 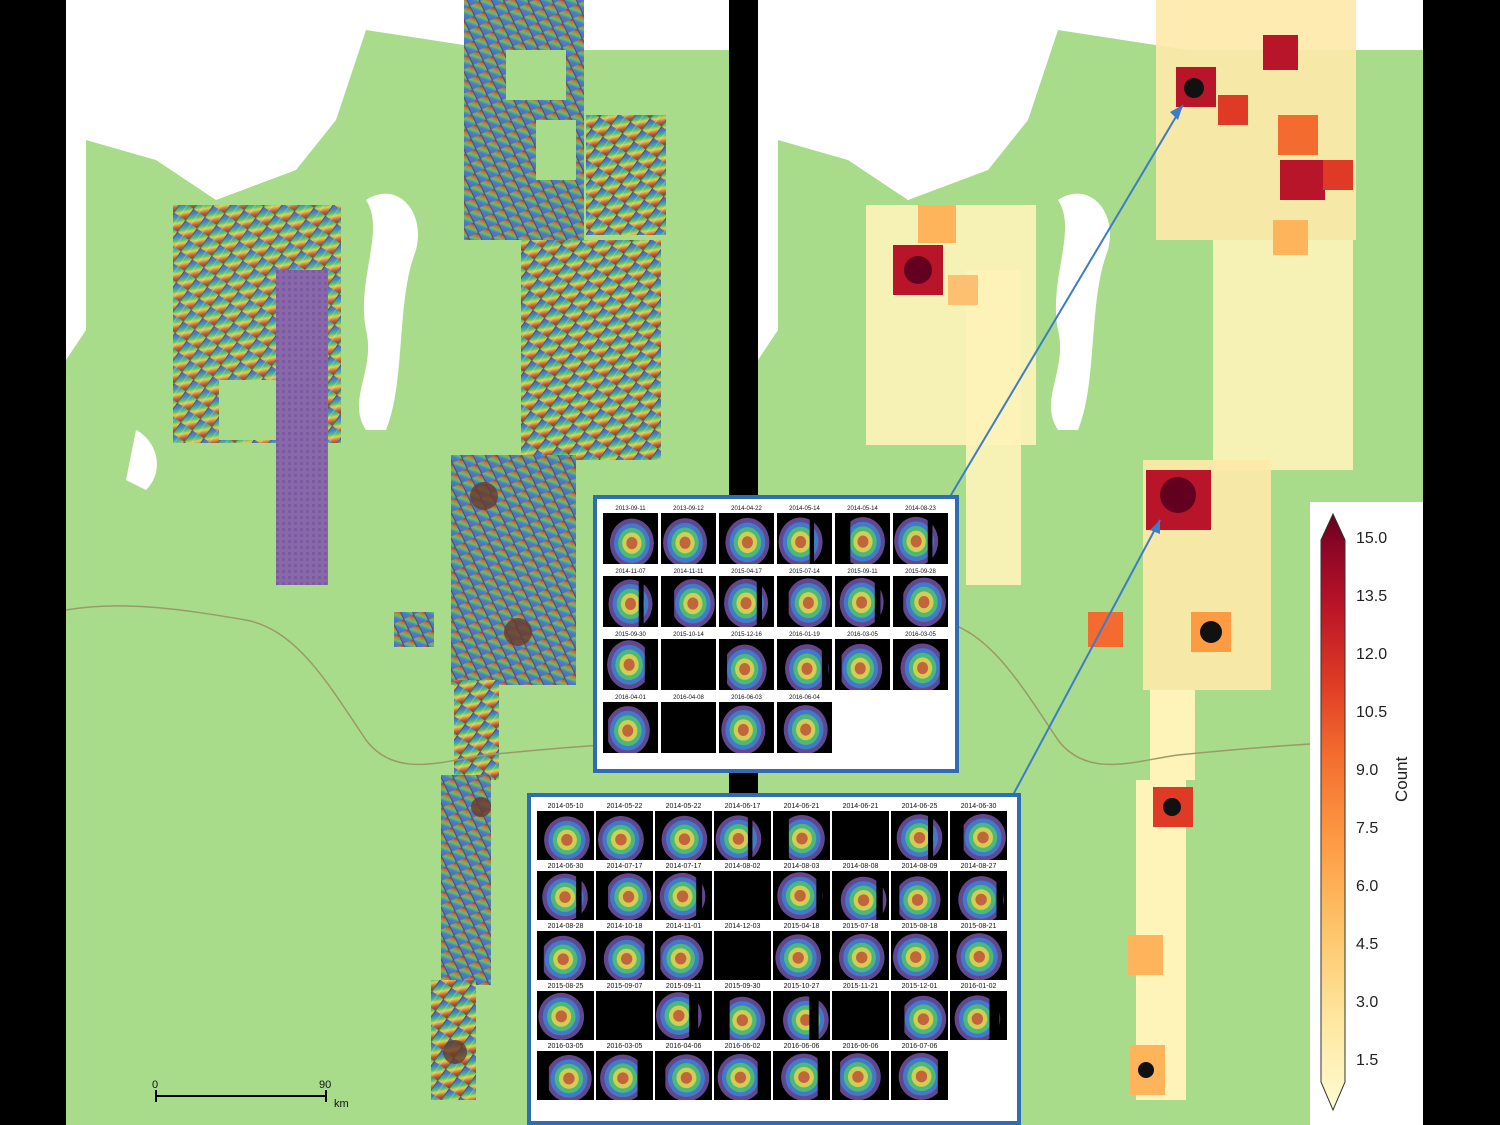 I want to click on thumbnail-date: 2014-04-22, so click(x=746, y=509).